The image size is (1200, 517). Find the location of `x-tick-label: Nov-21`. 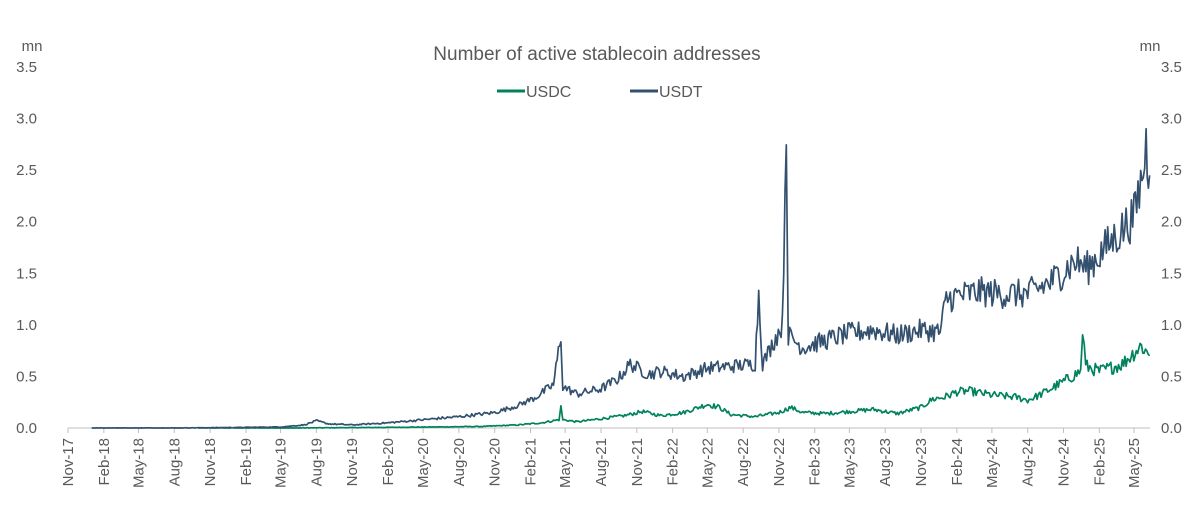

x-tick-label: Nov-21 is located at coordinates (637, 462).